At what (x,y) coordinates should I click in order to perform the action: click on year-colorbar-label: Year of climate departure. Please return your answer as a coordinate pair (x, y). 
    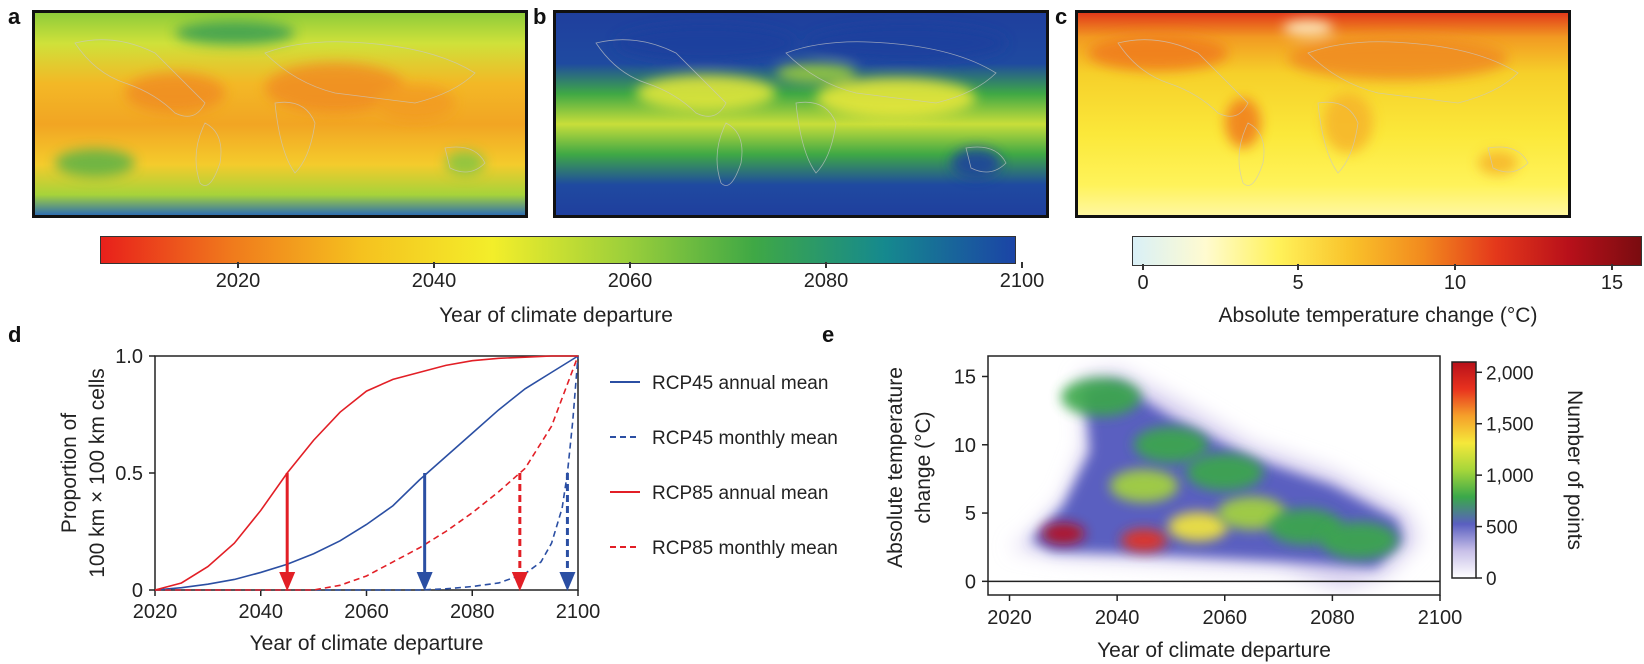
    Looking at the image, I should click on (556, 315).